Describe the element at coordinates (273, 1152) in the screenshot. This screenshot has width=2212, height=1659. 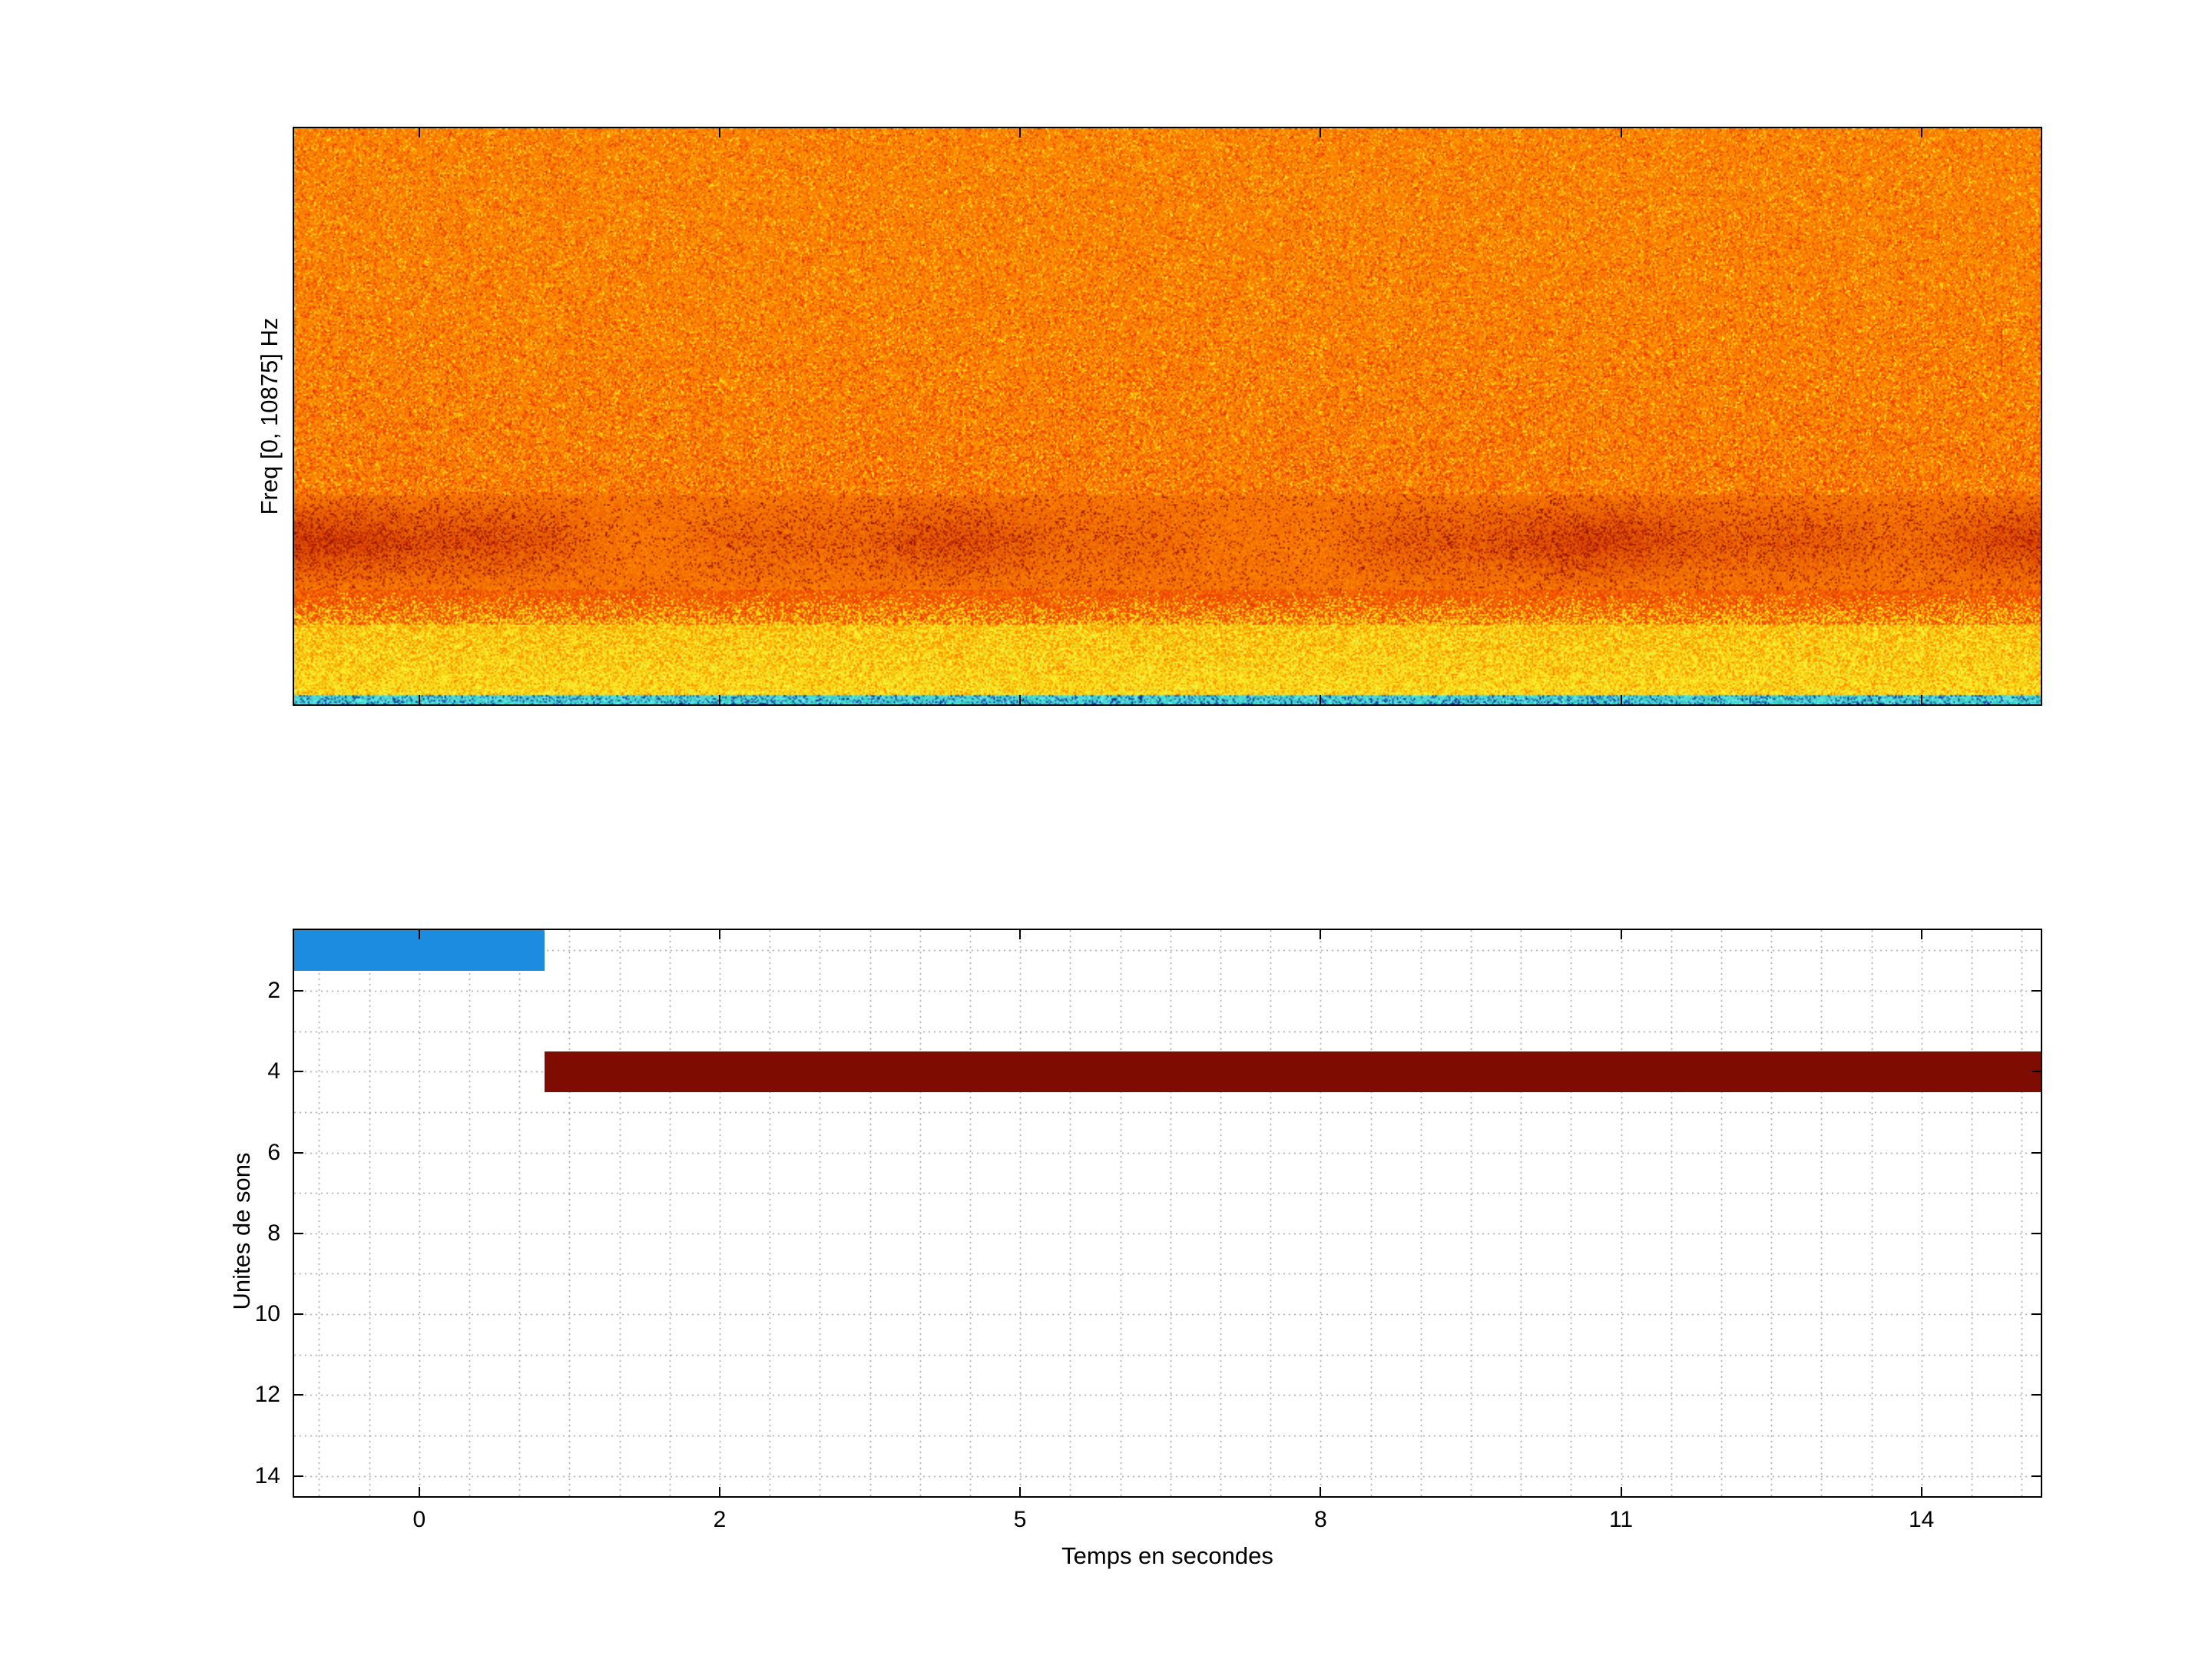
I see `y-tick-label: 6` at that location.